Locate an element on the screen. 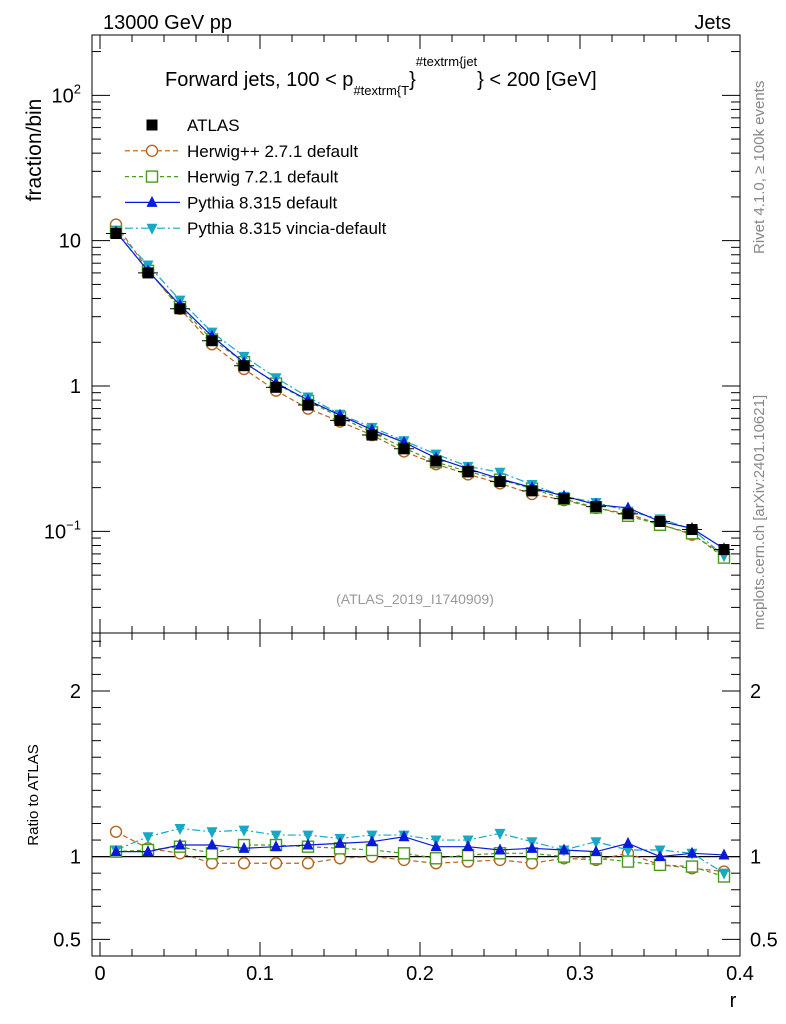 The width and height of the screenshot is (786, 1024). y-tick-label-top: 10 is located at coordinates (70, 242).